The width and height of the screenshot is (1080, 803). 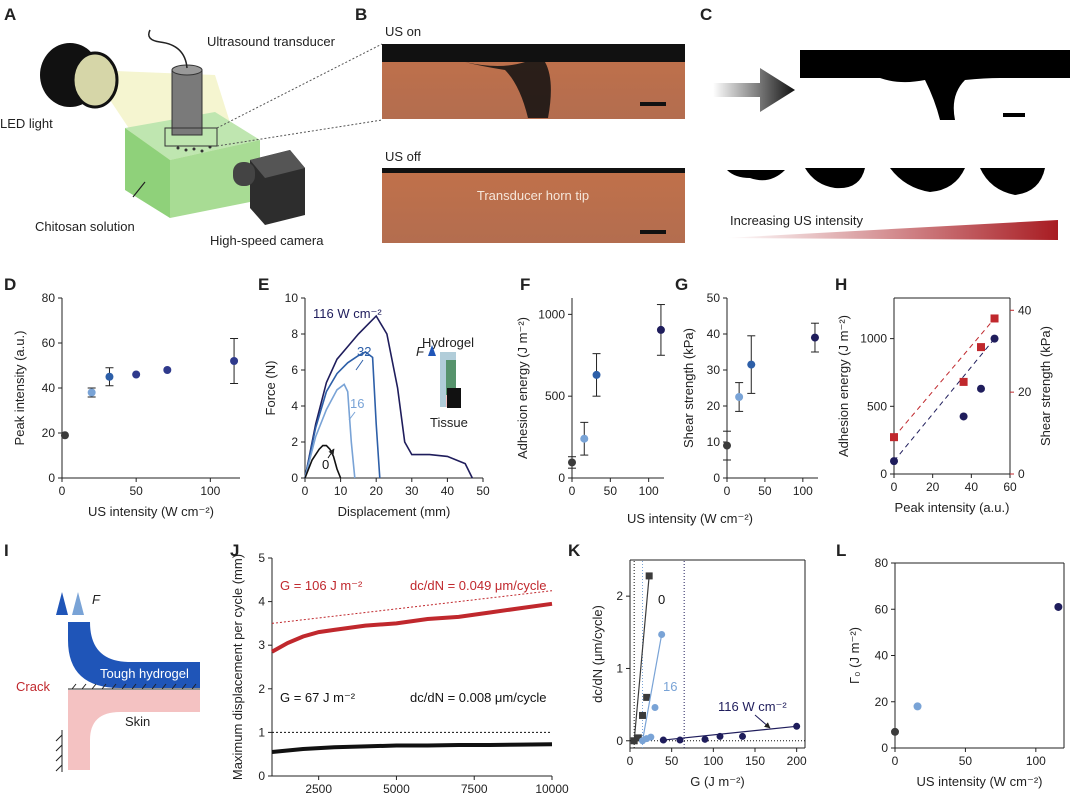 What do you see at coordinates (854, 655) in the screenshot?
I see `y-axis-label: Γ₀ (J m⁻²)` at bounding box center [854, 655].